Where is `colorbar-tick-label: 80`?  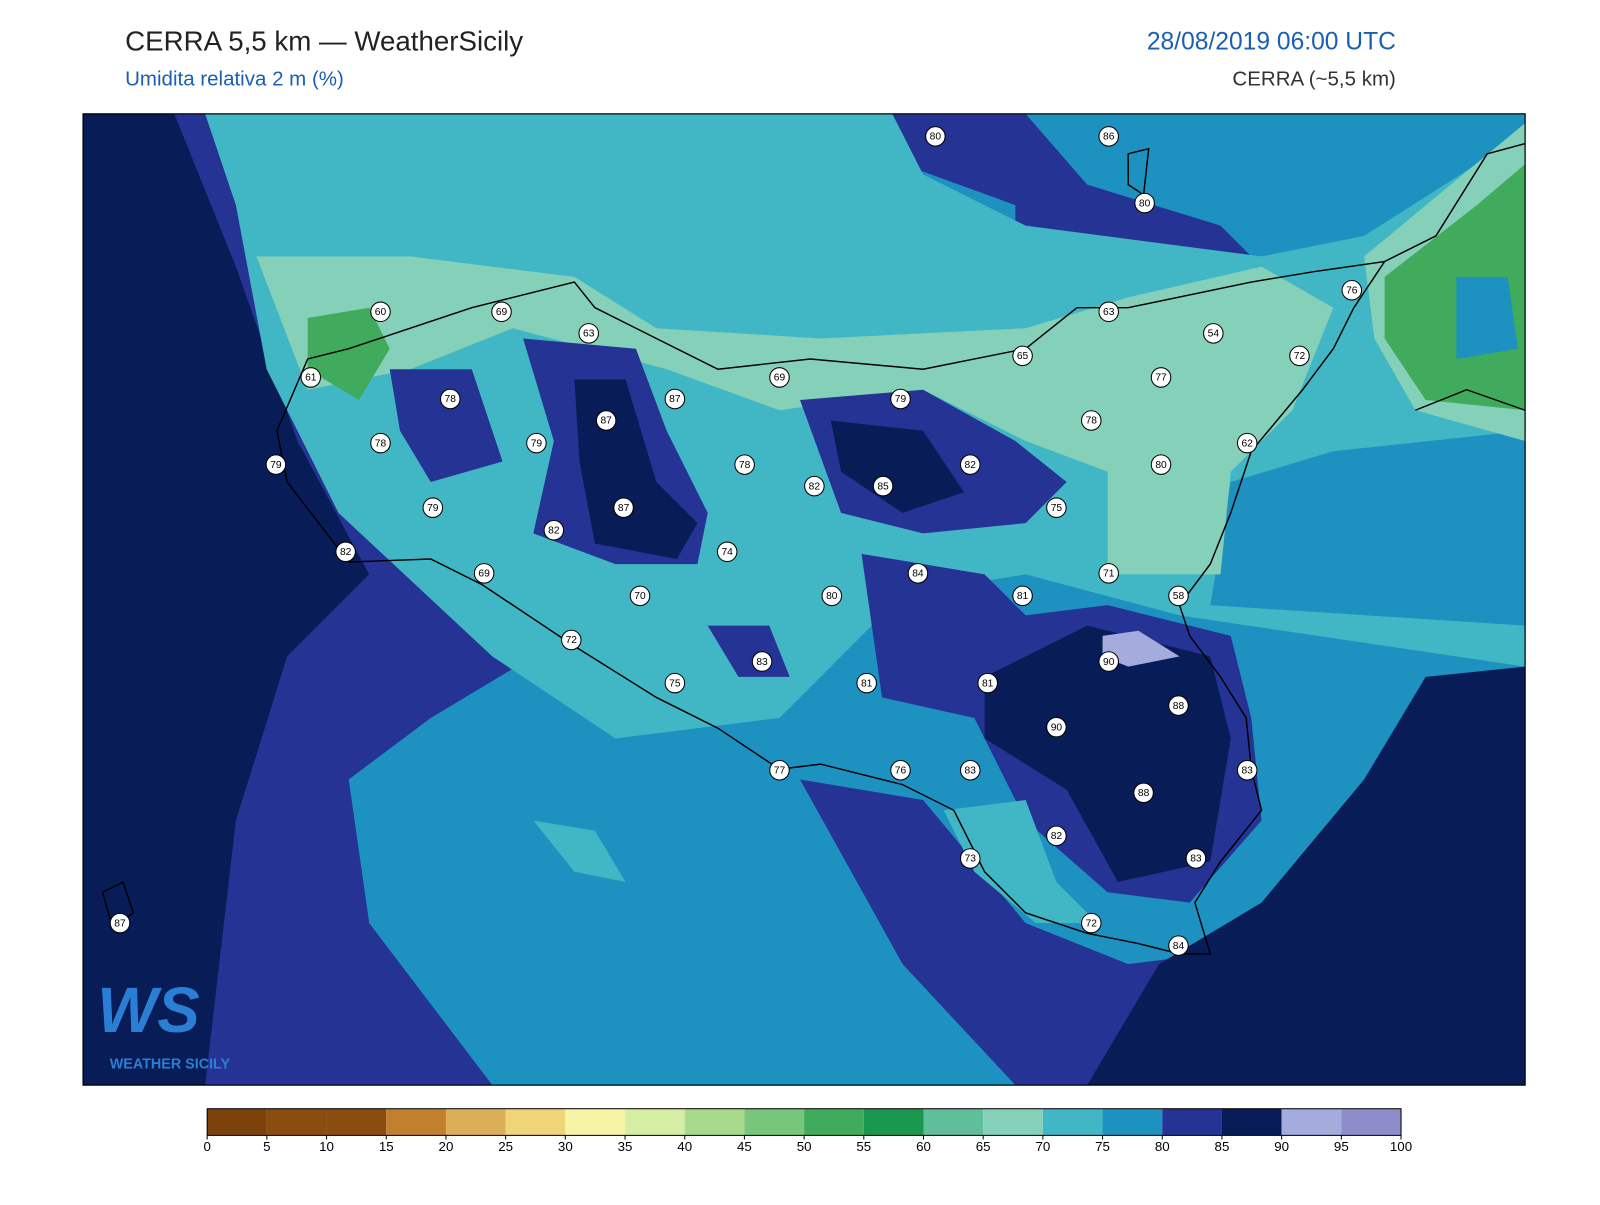 colorbar-tick-label: 80 is located at coordinates (1162, 1146).